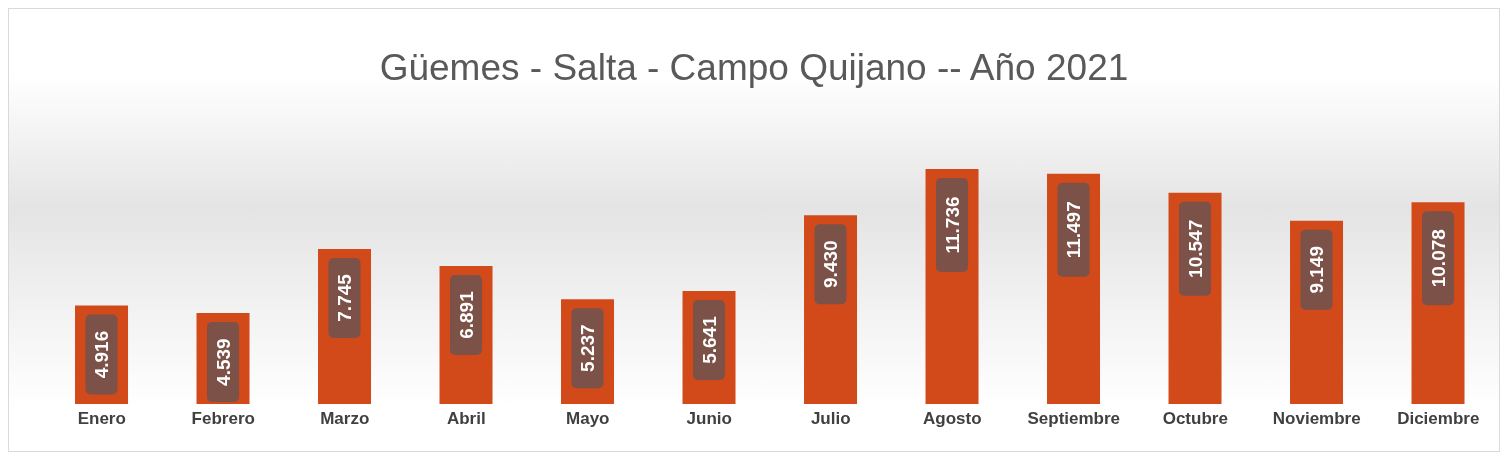 Image resolution: width=1501 pixels, height=458 pixels. I want to click on x-tick-label: Febrero, so click(223, 419).